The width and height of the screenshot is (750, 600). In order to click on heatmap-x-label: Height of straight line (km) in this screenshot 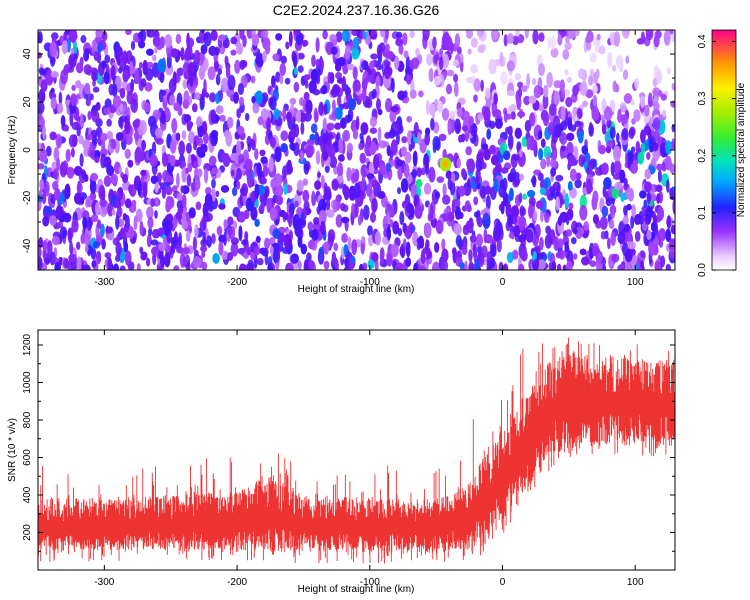, I will do `click(356, 289)`.